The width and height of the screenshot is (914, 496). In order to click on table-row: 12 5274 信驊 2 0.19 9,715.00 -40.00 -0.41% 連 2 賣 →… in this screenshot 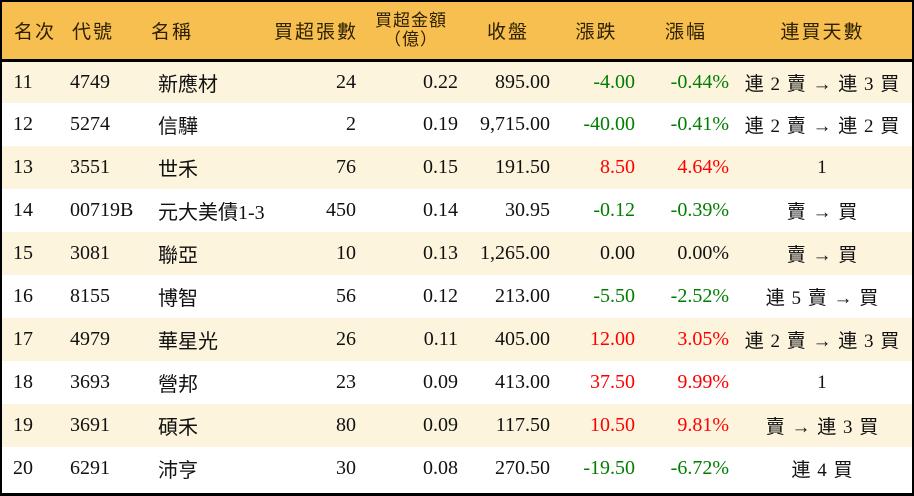, I will do `click(457, 124)`.